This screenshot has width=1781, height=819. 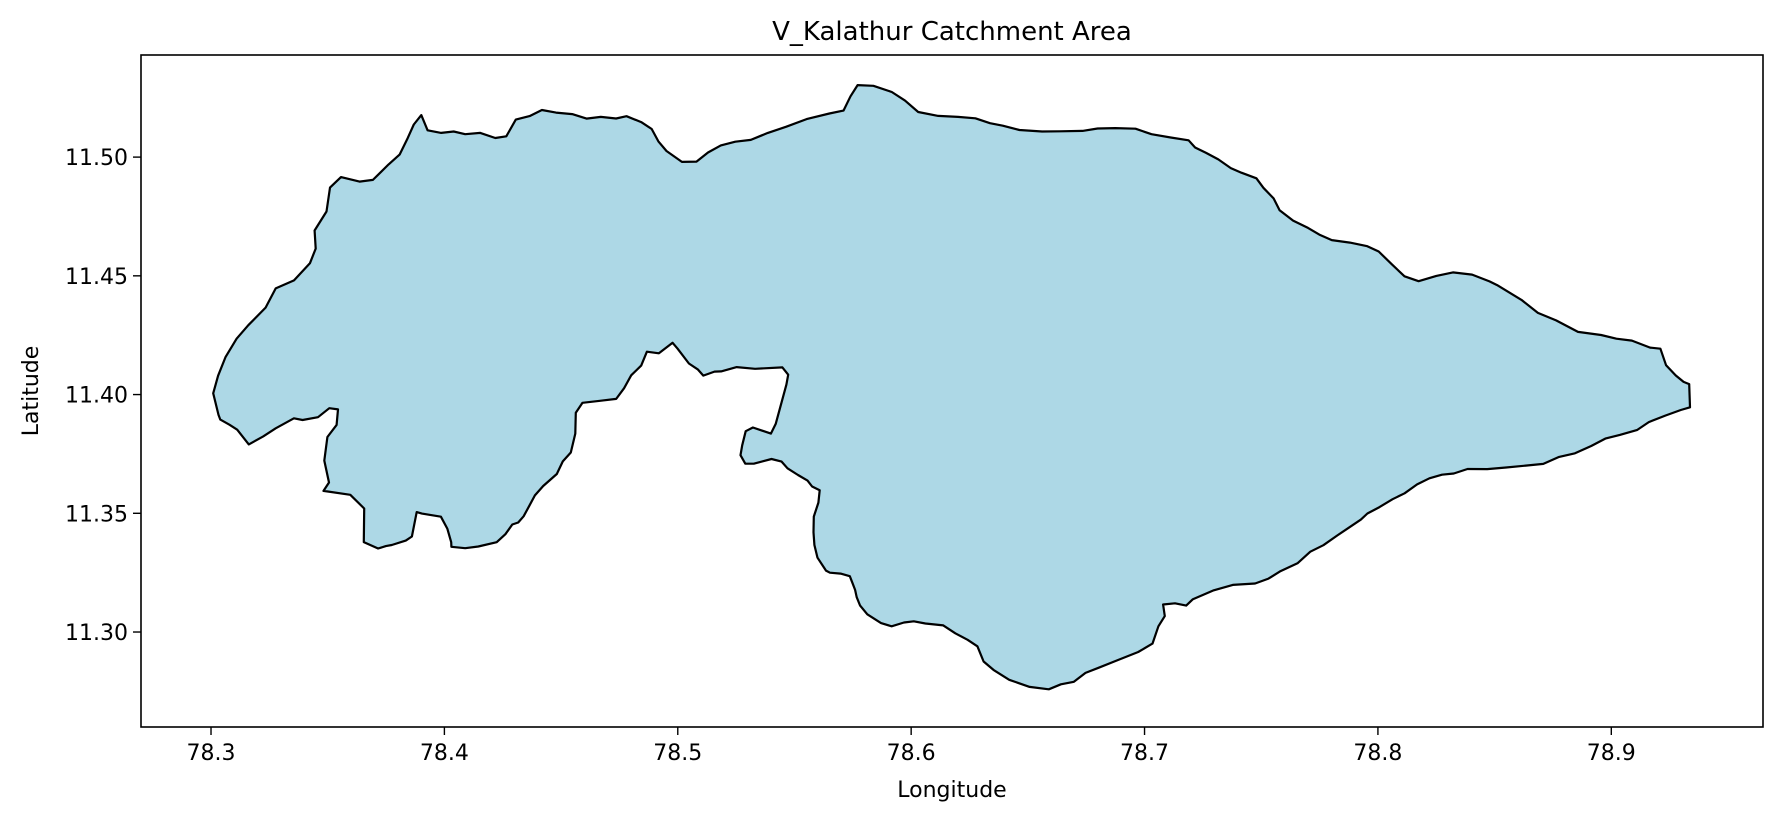 I want to click on x-tick-label: 78.9, so click(x=1611, y=753).